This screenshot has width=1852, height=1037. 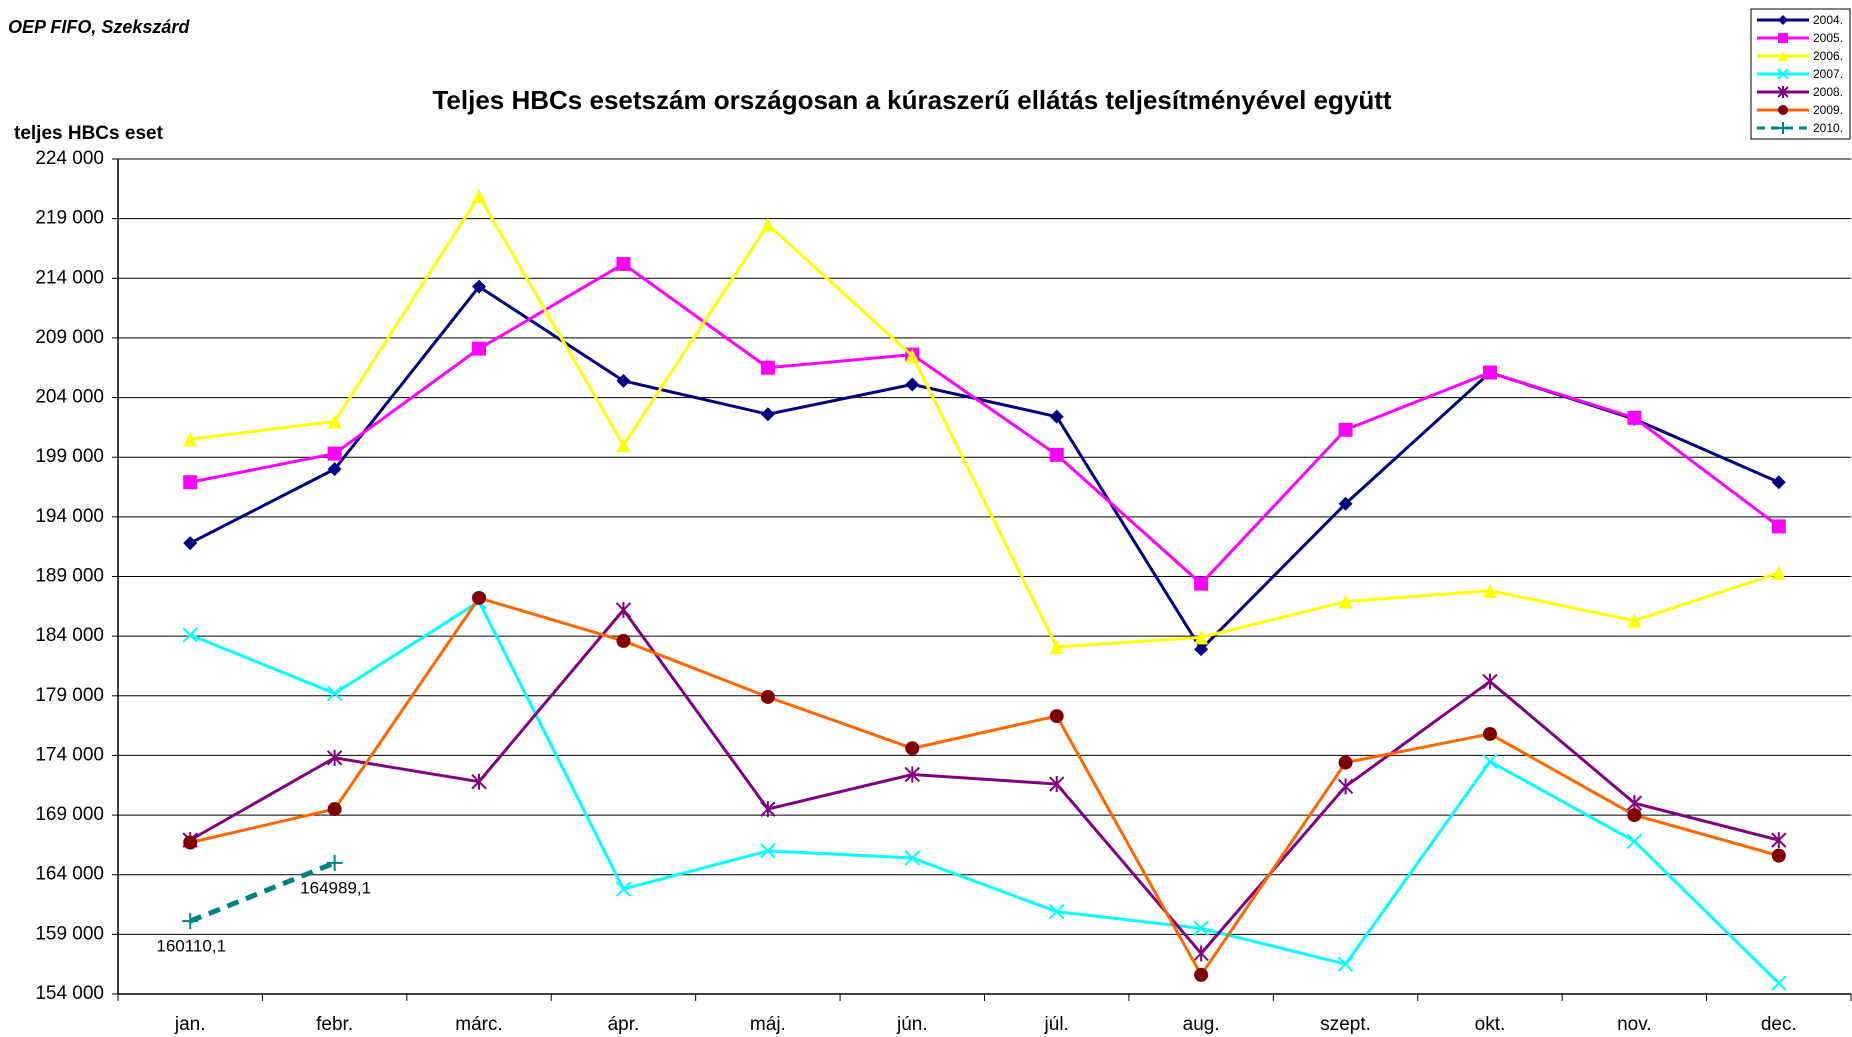 What do you see at coordinates (69, 397) in the screenshot?
I see `y-tick-label: 204 000` at bounding box center [69, 397].